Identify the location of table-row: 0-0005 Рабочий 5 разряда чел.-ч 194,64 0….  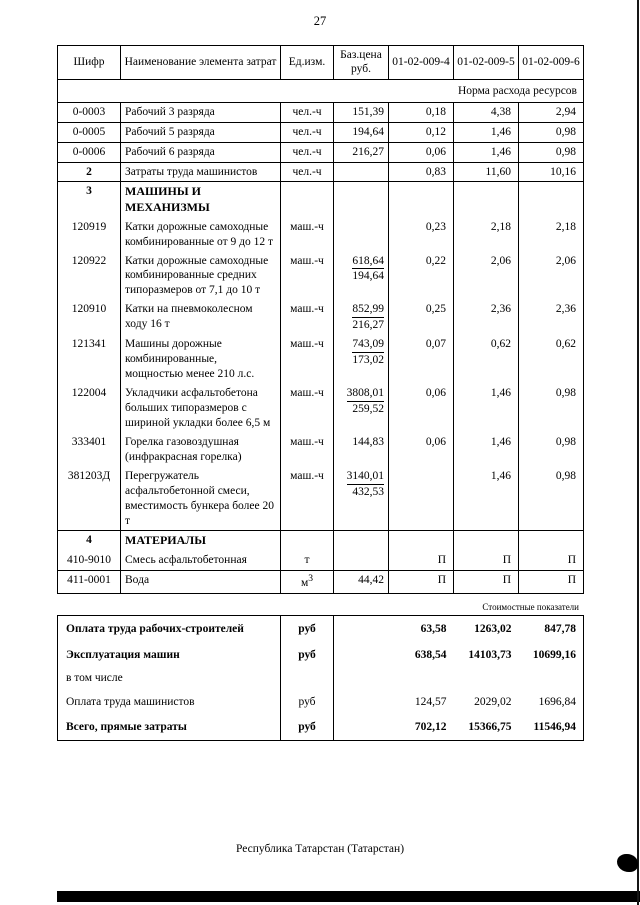
(320, 132).